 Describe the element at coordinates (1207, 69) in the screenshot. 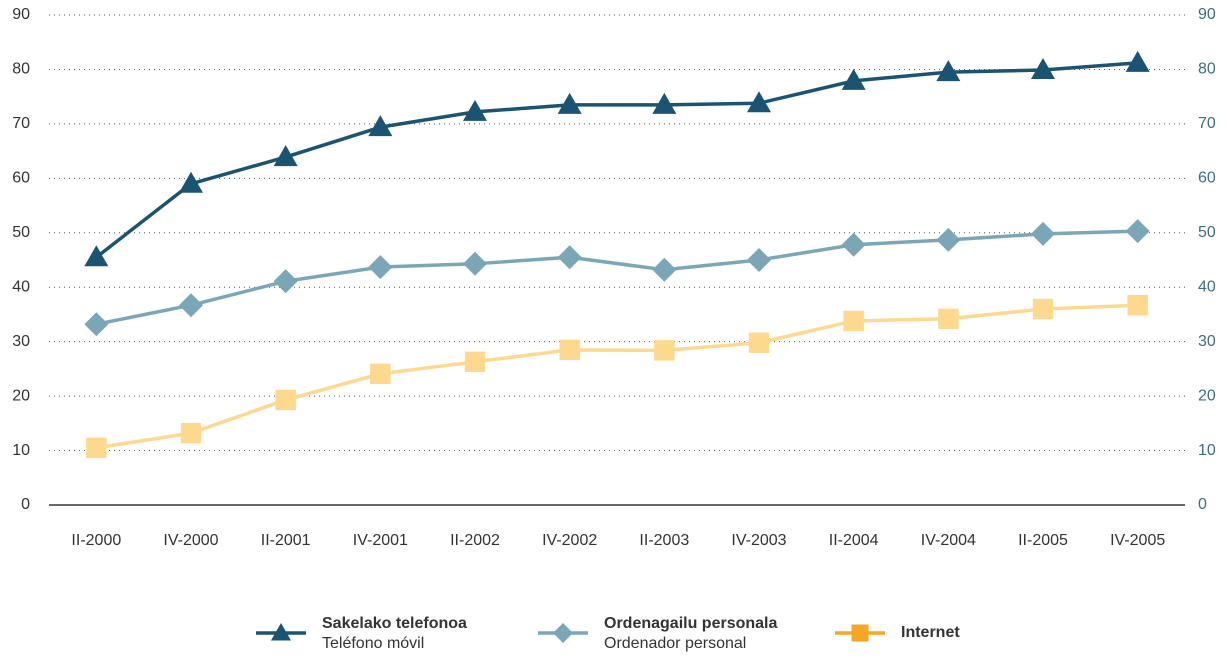

I see `y2-tick-label: 80` at that location.